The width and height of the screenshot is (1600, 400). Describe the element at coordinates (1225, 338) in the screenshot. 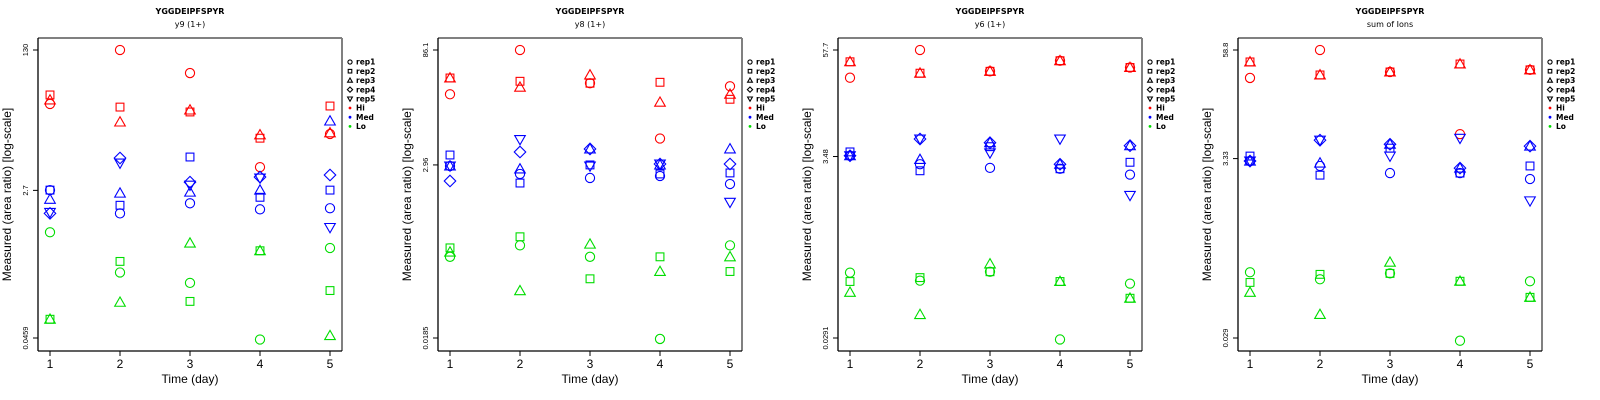

I see `y-tick-label: 0.029` at that location.